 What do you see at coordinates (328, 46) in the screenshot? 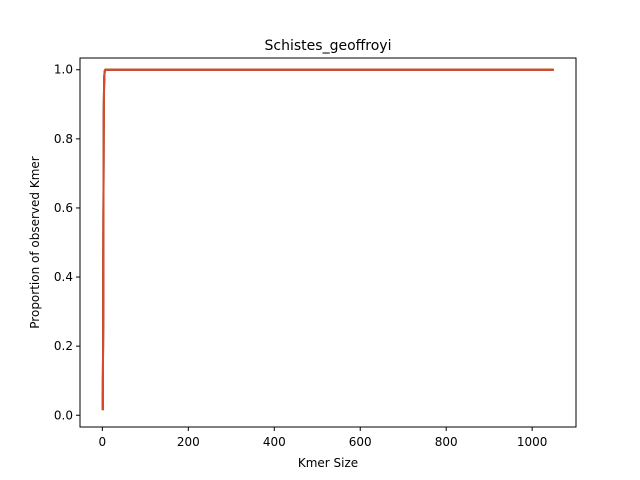
I see `chart-title: Schistes_geoffroyi` at bounding box center [328, 46].